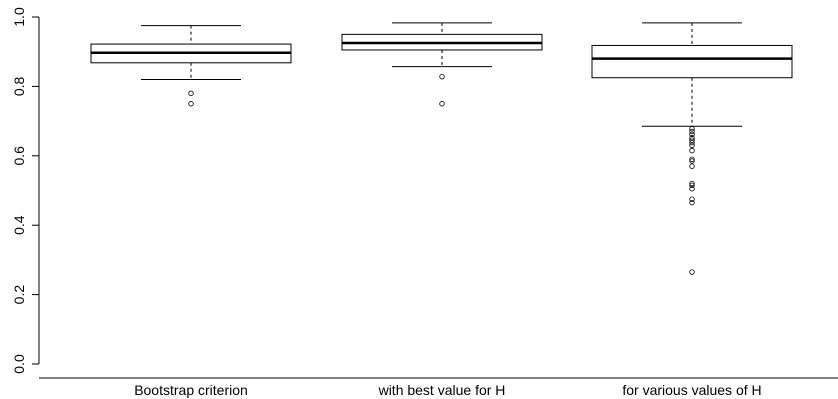 This screenshot has width=838, height=399. What do you see at coordinates (191, 390) in the screenshot?
I see `x-category-label: Bootstrap criterion` at bounding box center [191, 390].